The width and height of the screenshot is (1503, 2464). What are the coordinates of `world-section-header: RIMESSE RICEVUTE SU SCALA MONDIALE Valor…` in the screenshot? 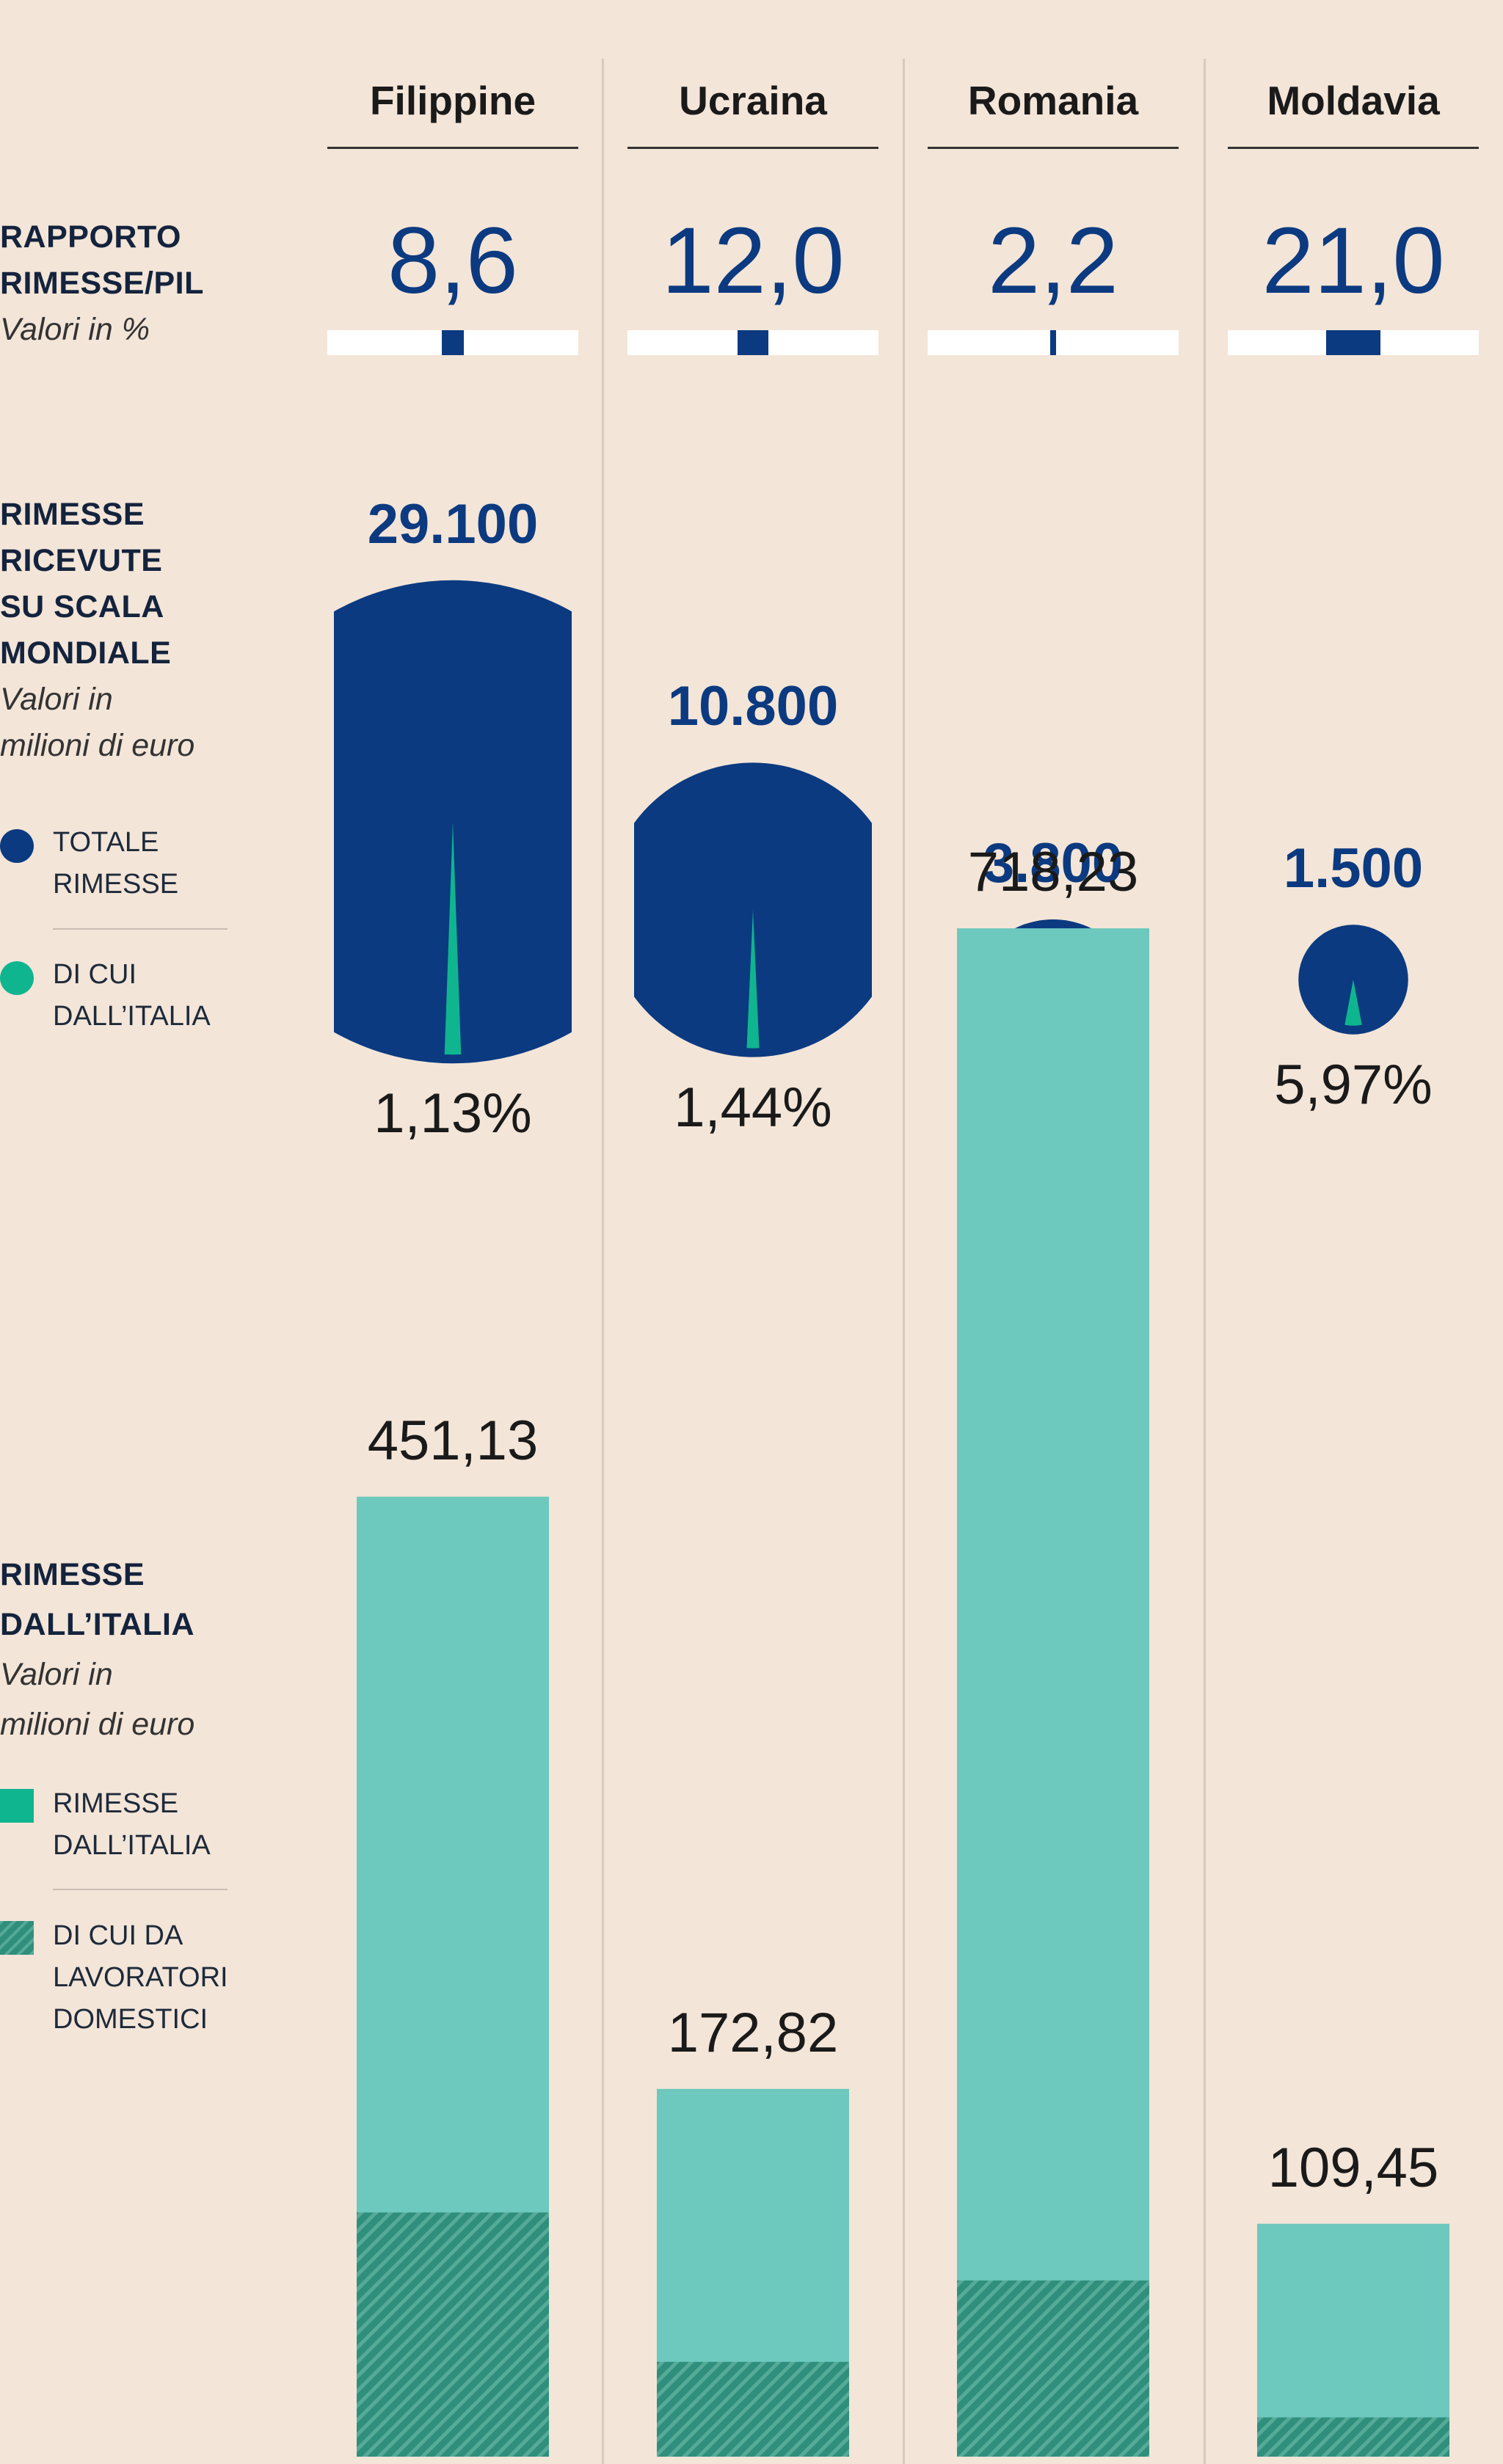 It's located at (97, 630).